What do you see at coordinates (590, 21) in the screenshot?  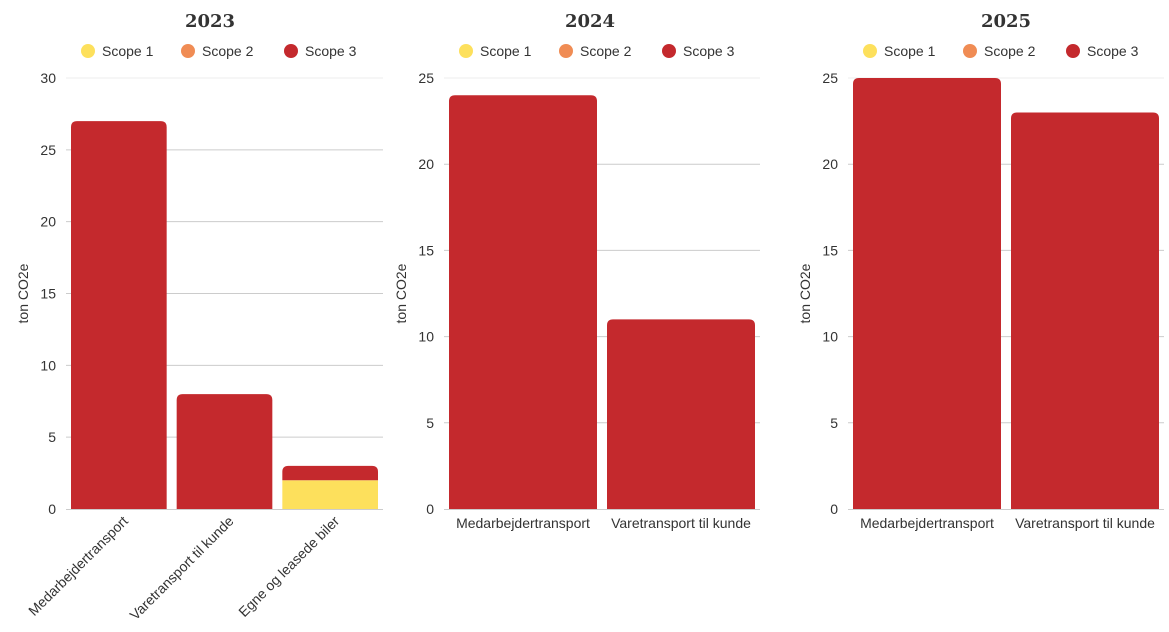 I see `chart-title: 2024` at bounding box center [590, 21].